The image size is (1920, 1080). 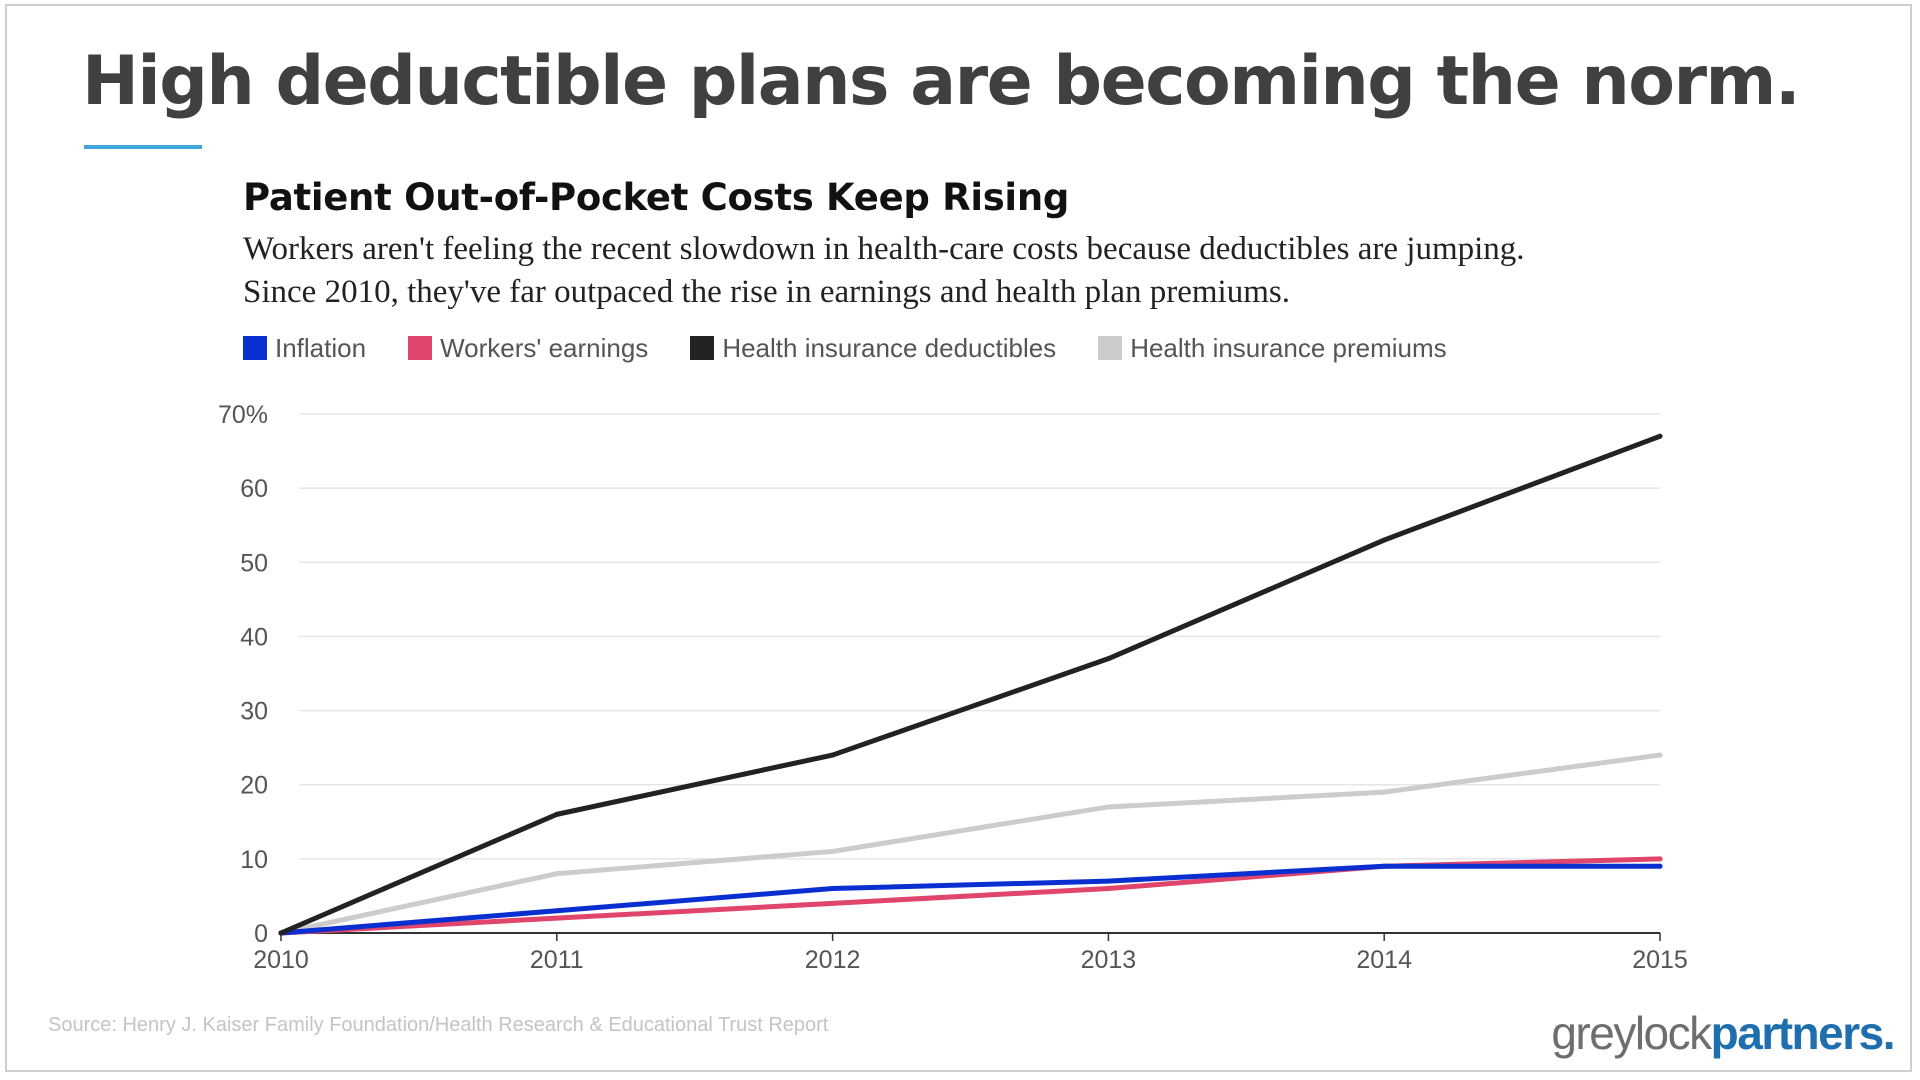 What do you see at coordinates (1803, 1033) in the screenshot?
I see `logo-part-partners: partners.` at bounding box center [1803, 1033].